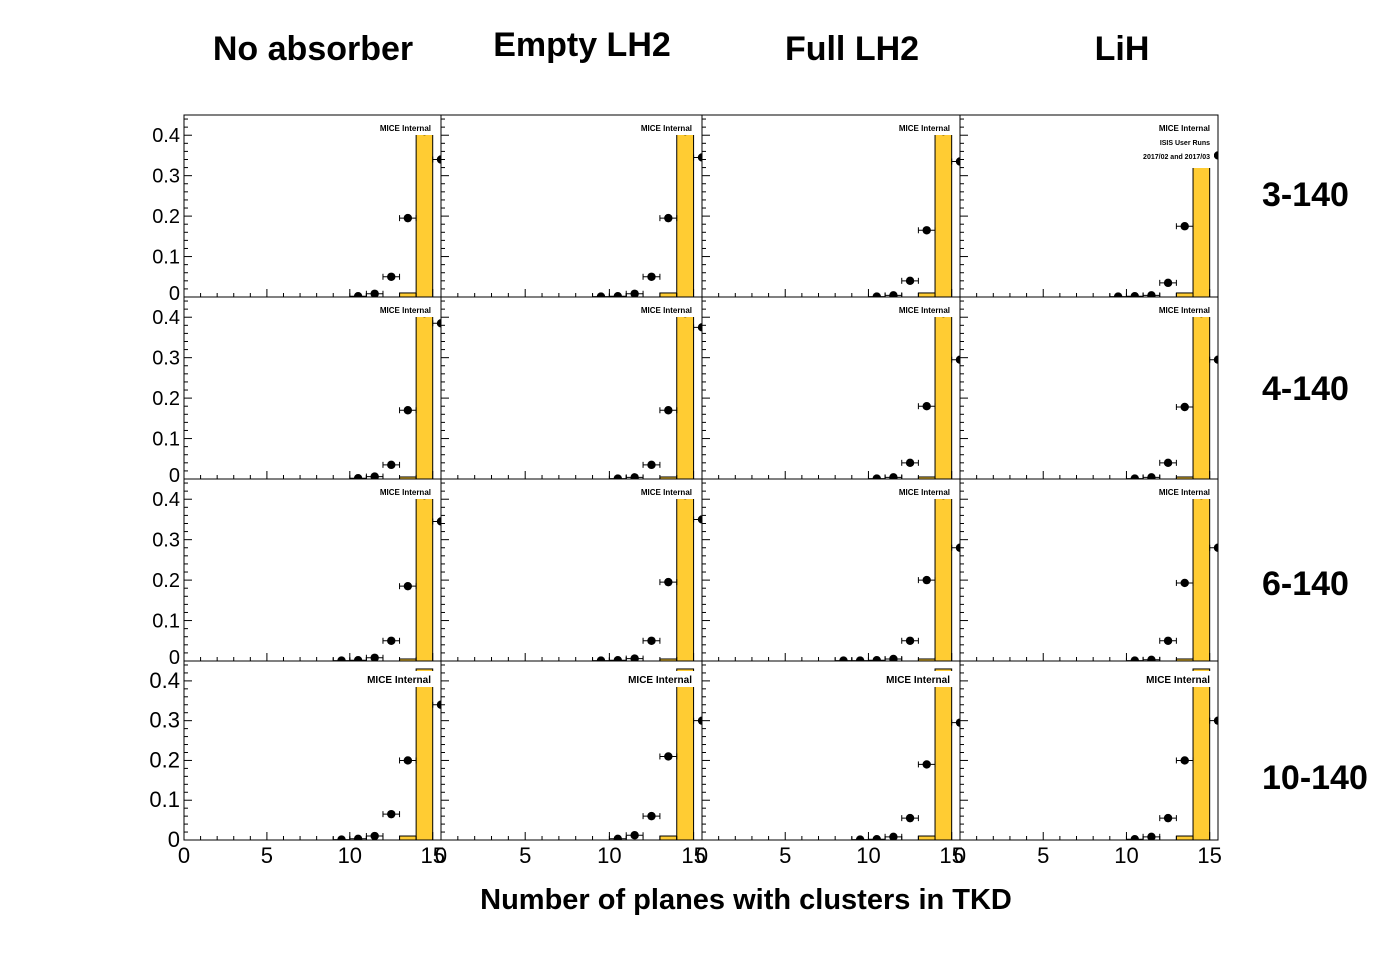 The height and width of the screenshot is (972, 1396). What do you see at coordinates (1305, 389) in the screenshot?
I see `row-label-4-140: 4-140` at bounding box center [1305, 389].